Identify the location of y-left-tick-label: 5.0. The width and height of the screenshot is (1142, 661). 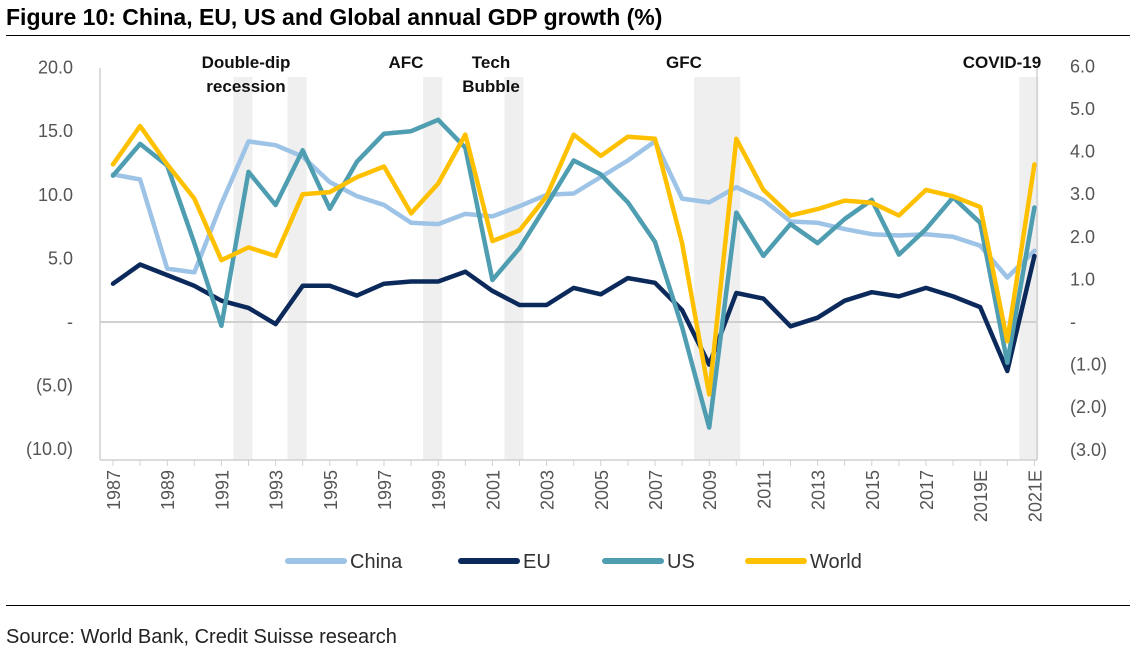
(60, 258).